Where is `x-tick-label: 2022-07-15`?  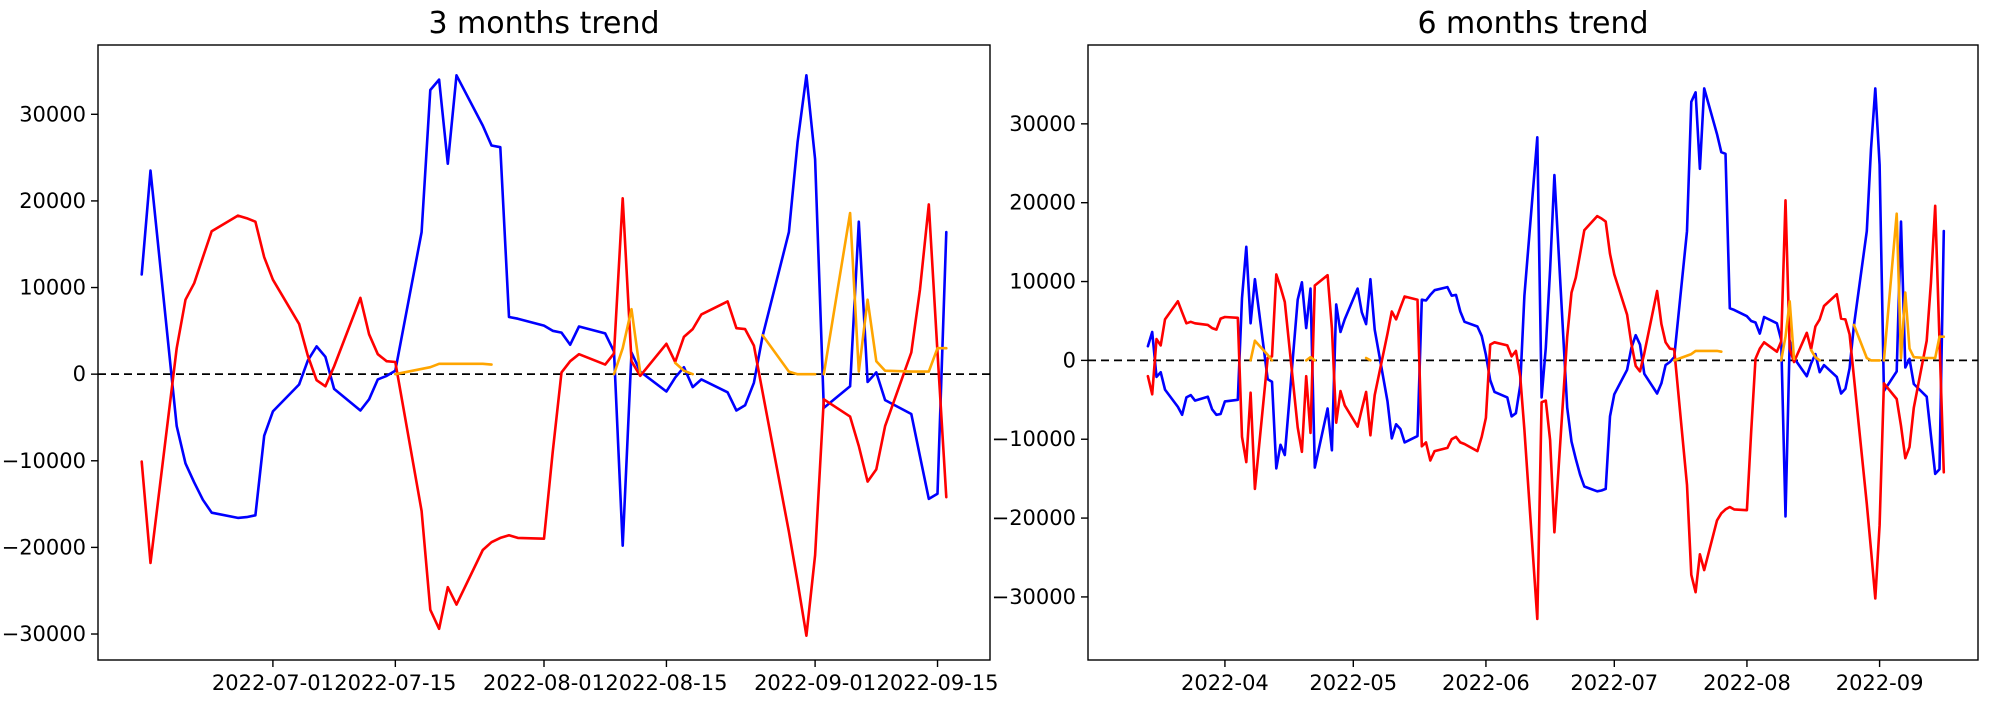 x-tick-label: 2022-07-15 is located at coordinates (395, 683).